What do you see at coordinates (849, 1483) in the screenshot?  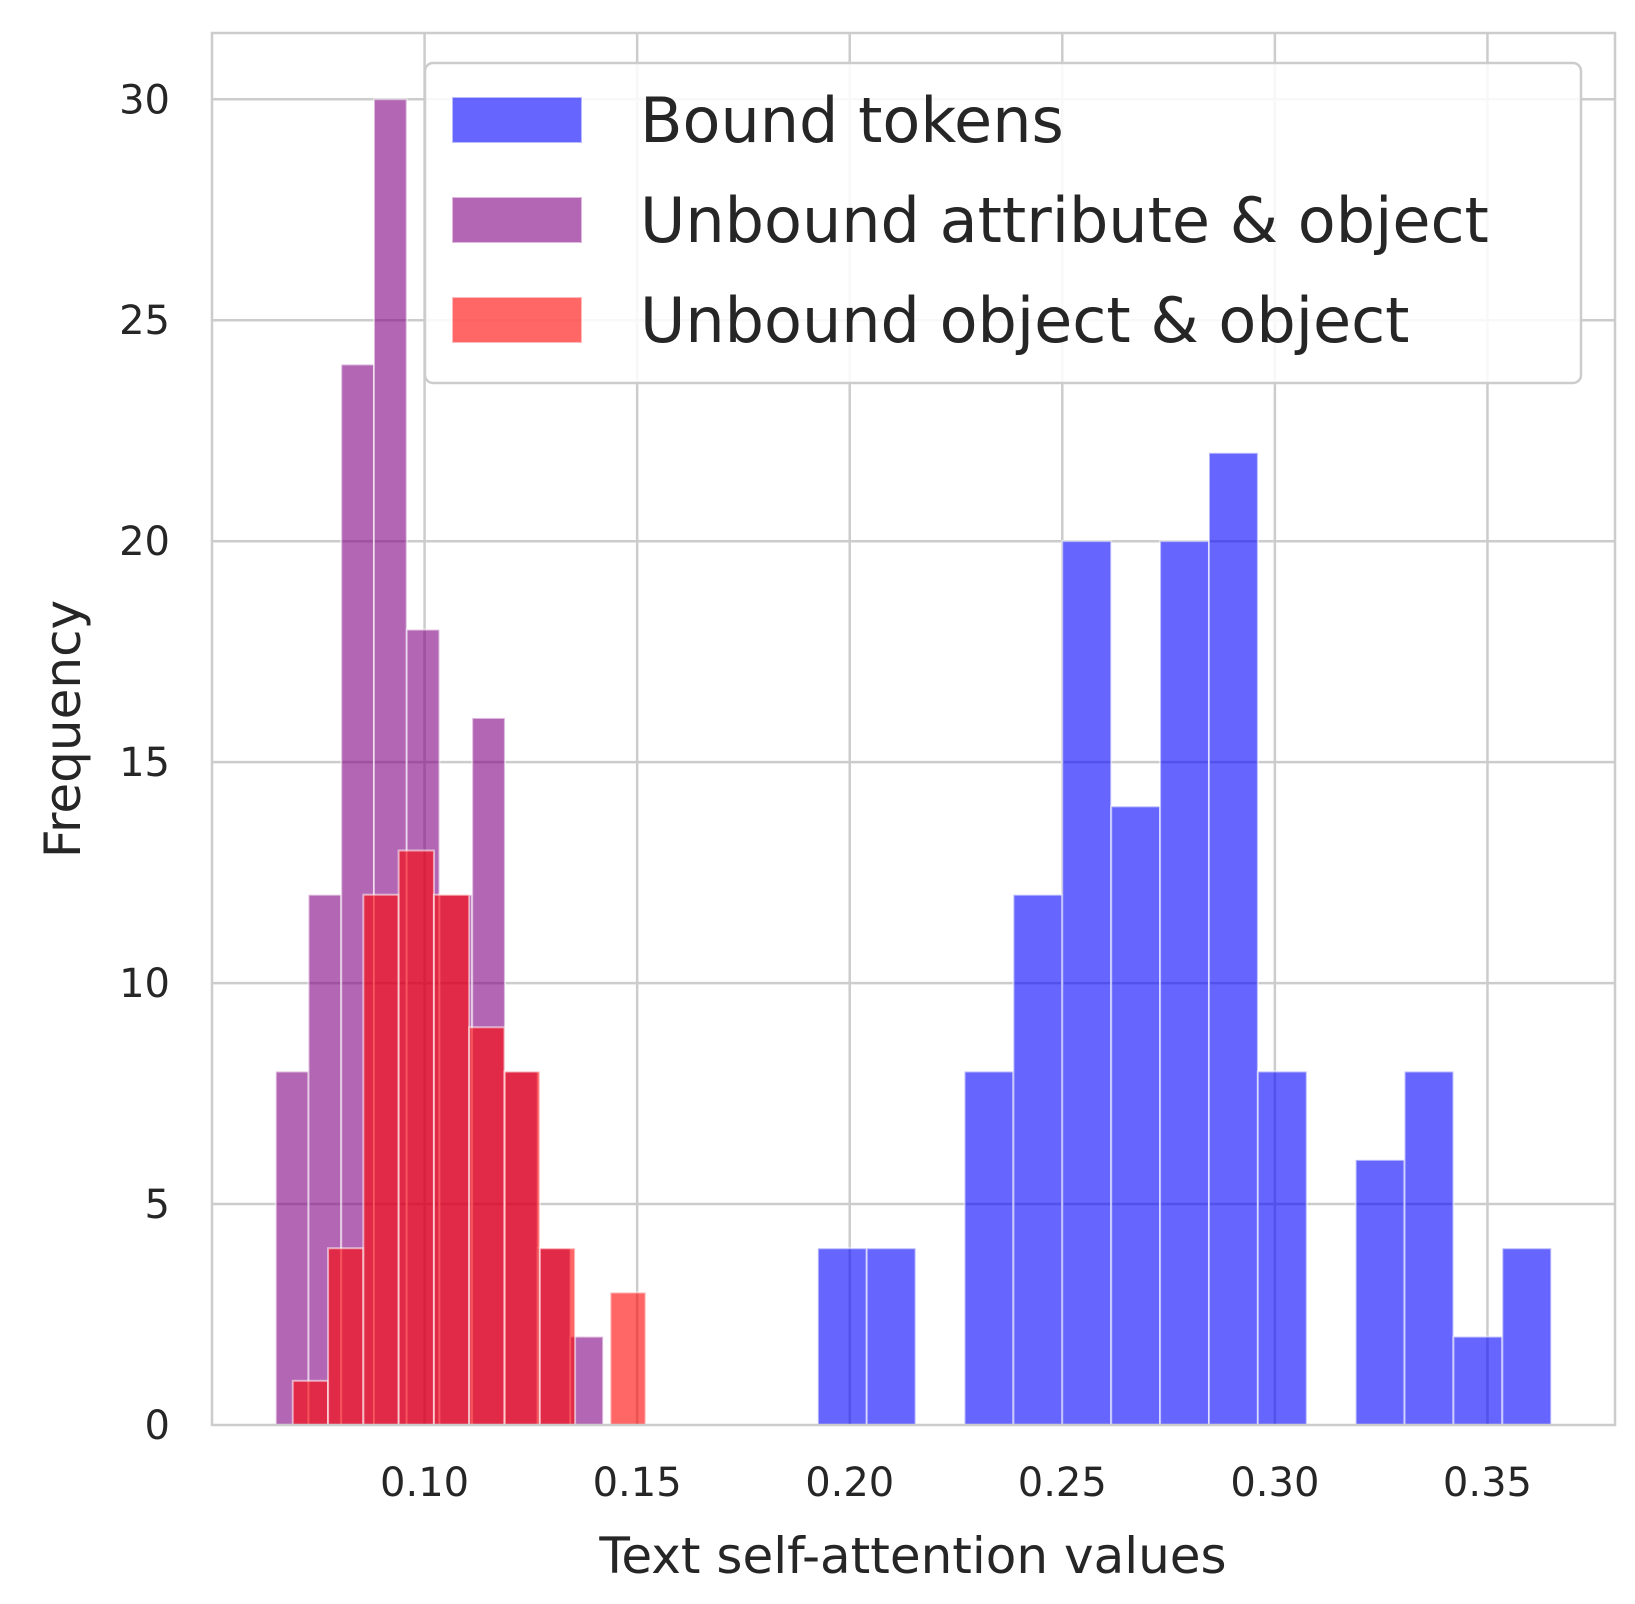 I see `x-tick-label: 0.20` at bounding box center [849, 1483].